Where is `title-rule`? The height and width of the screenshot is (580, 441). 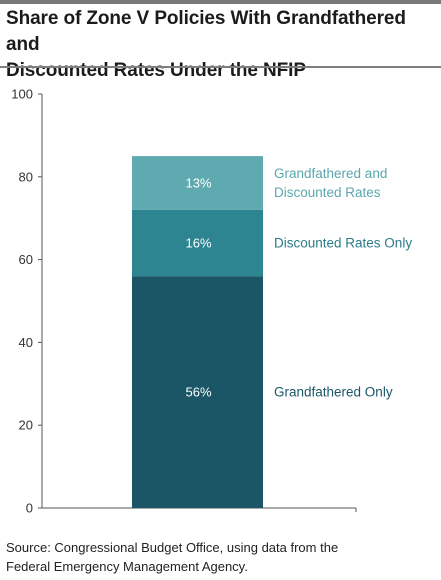
title-rule is located at coordinates (220, 67).